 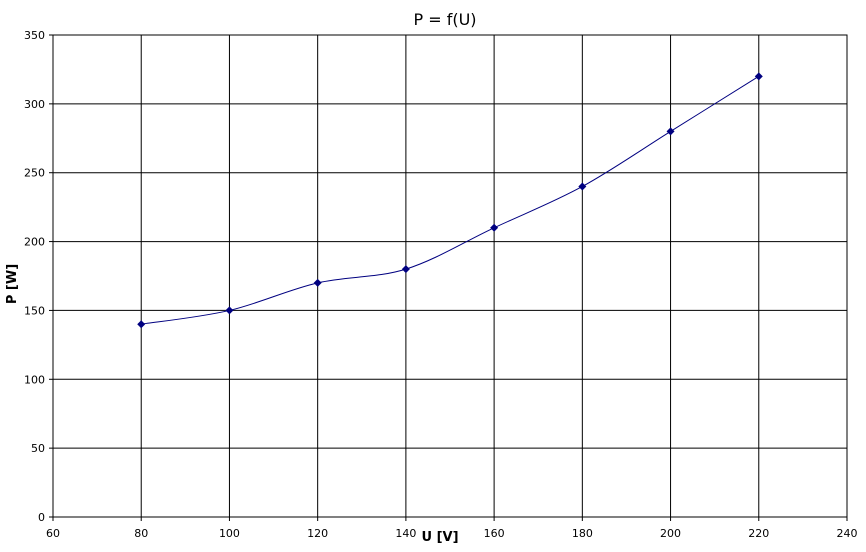 What do you see at coordinates (494, 533) in the screenshot?
I see `x-tick-label: 160` at bounding box center [494, 533].